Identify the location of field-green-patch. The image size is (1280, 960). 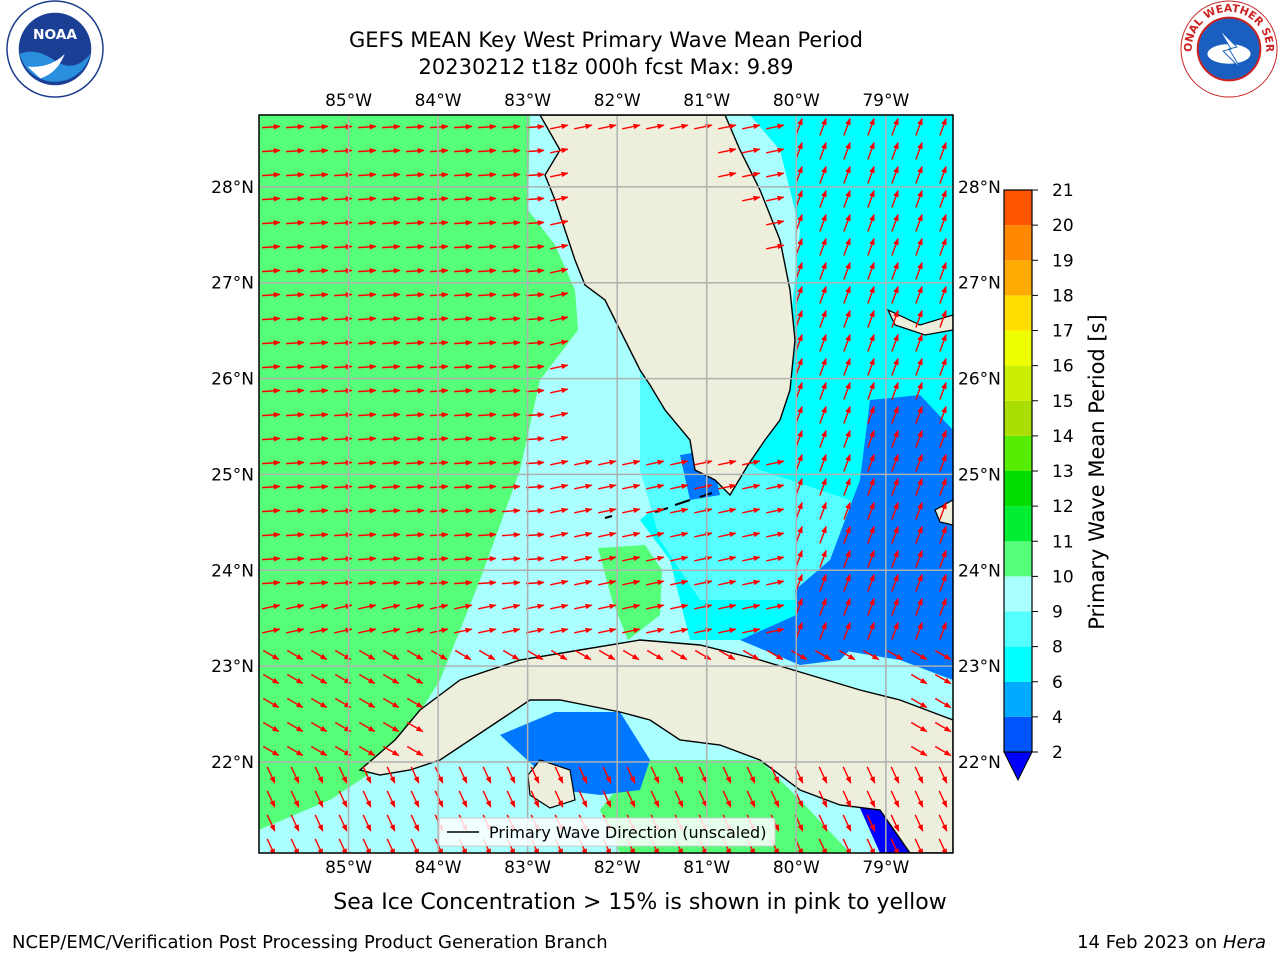
(630, 592).